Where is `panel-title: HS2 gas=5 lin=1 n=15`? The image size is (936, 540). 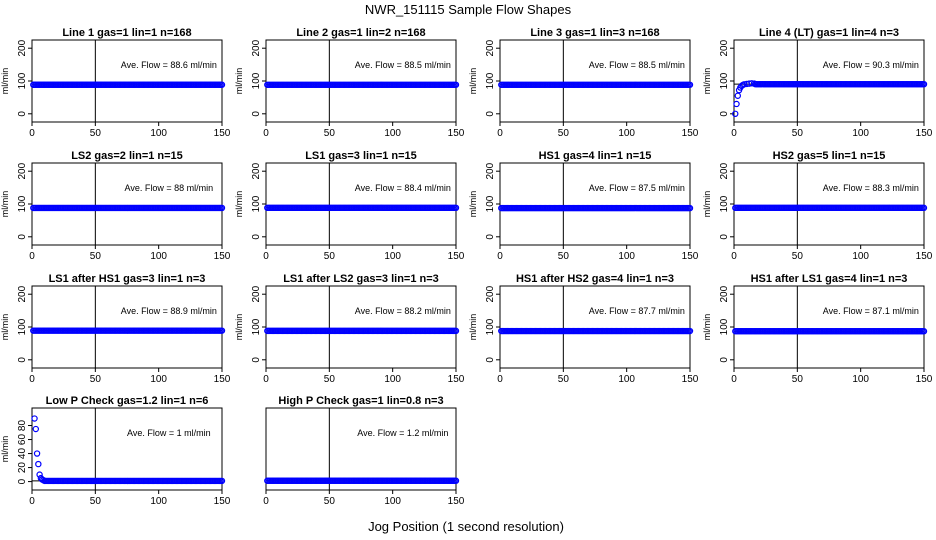 panel-title: HS2 gas=5 lin=1 n=15 is located at coordinates (829, 156).